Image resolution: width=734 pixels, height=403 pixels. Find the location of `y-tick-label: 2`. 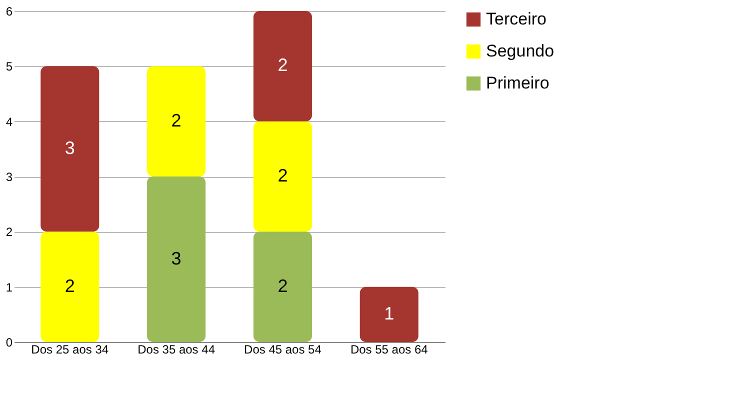

y-tick-label: 2 is located at coordinates (9, 232).